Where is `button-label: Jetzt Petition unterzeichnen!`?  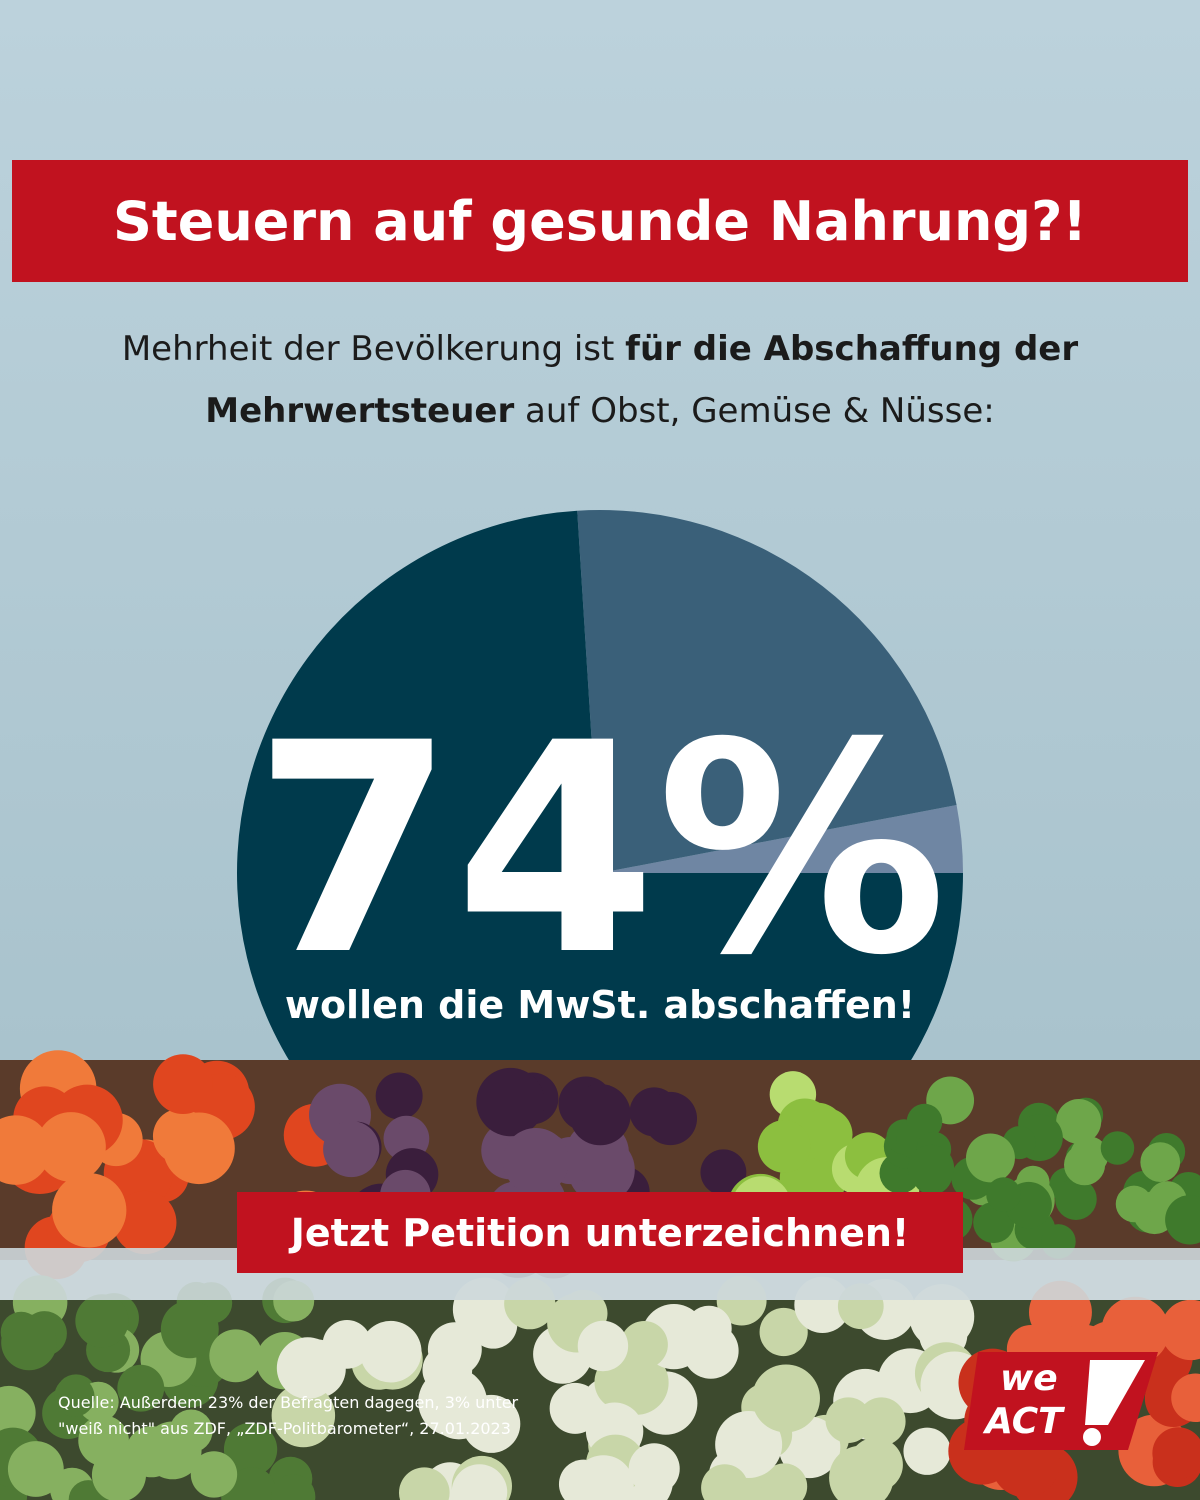
button-label: Jetzt Petition unterzeichnen! is located at coordinates (598, 1233).